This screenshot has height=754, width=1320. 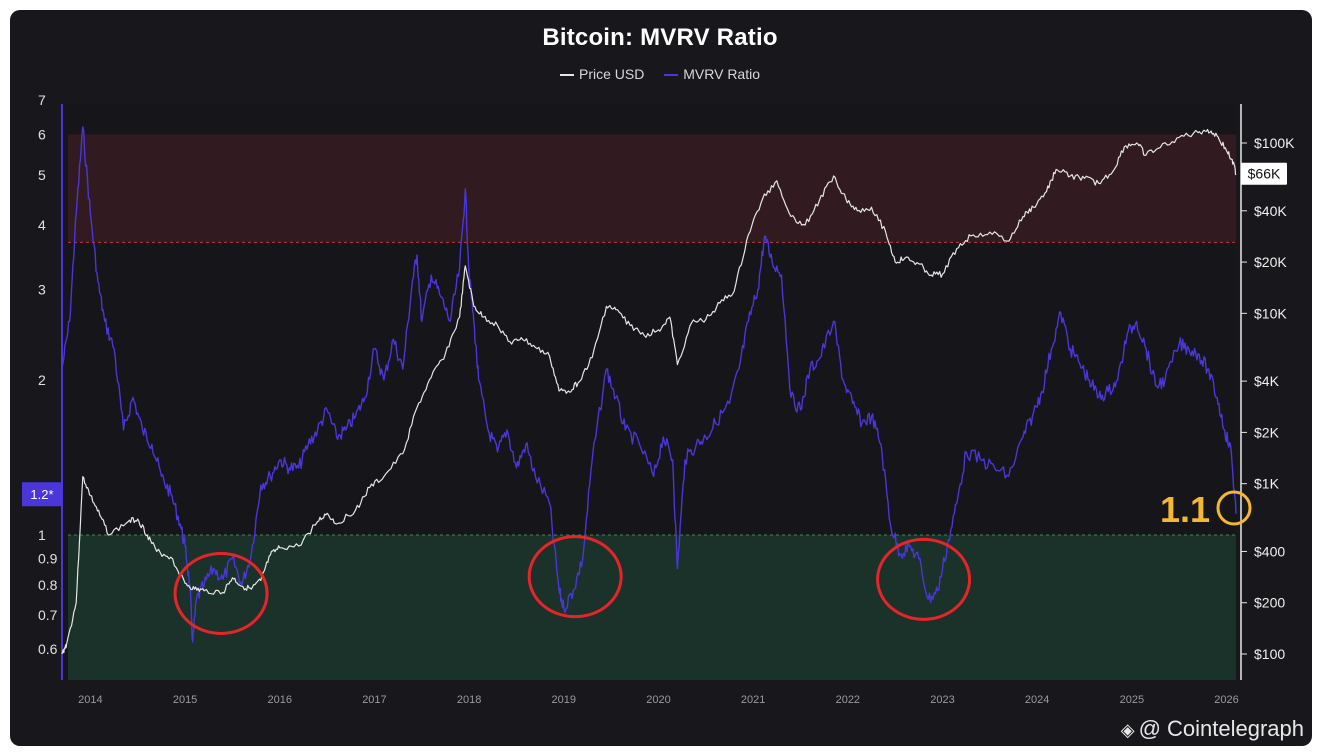 What do you see at coordinates (48, 649) in the screenshot?
I see `left-axis-tick-label: 0.6` at bounding box center [48, 649].